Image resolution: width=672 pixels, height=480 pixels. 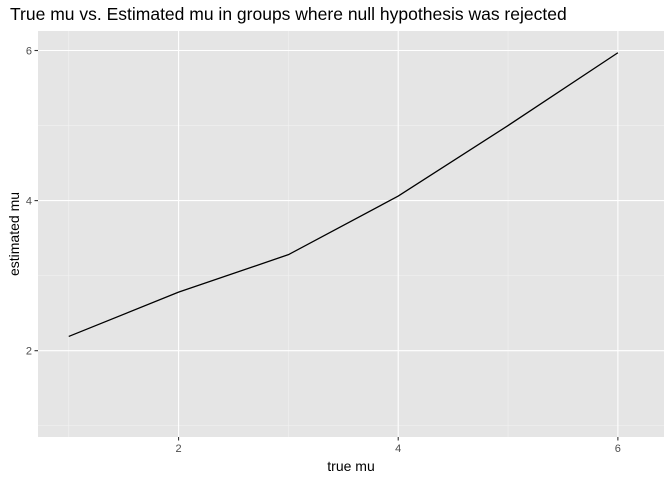 What do you see at coordinates (350, 466) in the screenshot?
I see `x-axis-title: true mu` at bounding box center [350, 466].